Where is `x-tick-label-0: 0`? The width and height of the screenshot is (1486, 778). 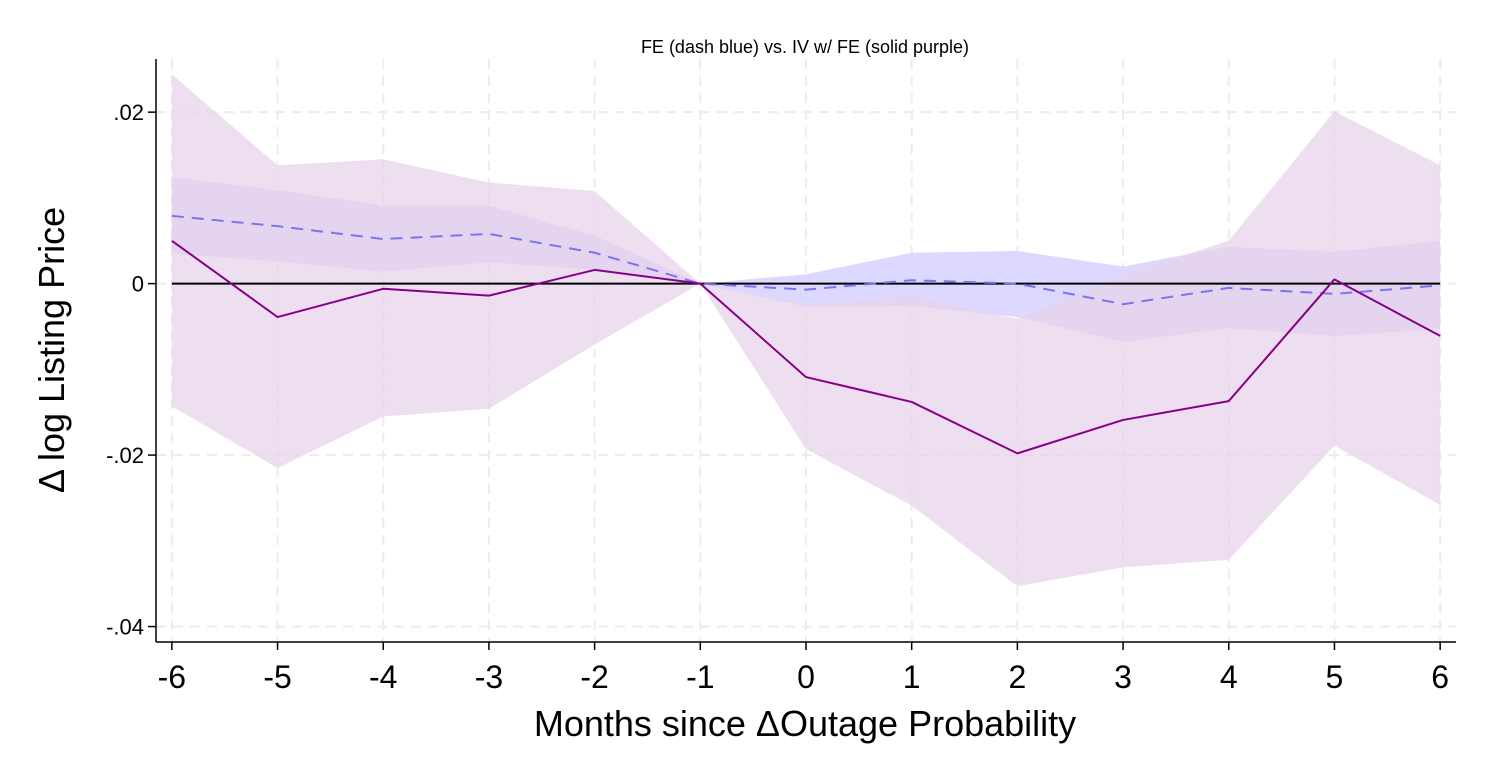 x-tick-label-0: 0 is located at coordinates (806, 677).